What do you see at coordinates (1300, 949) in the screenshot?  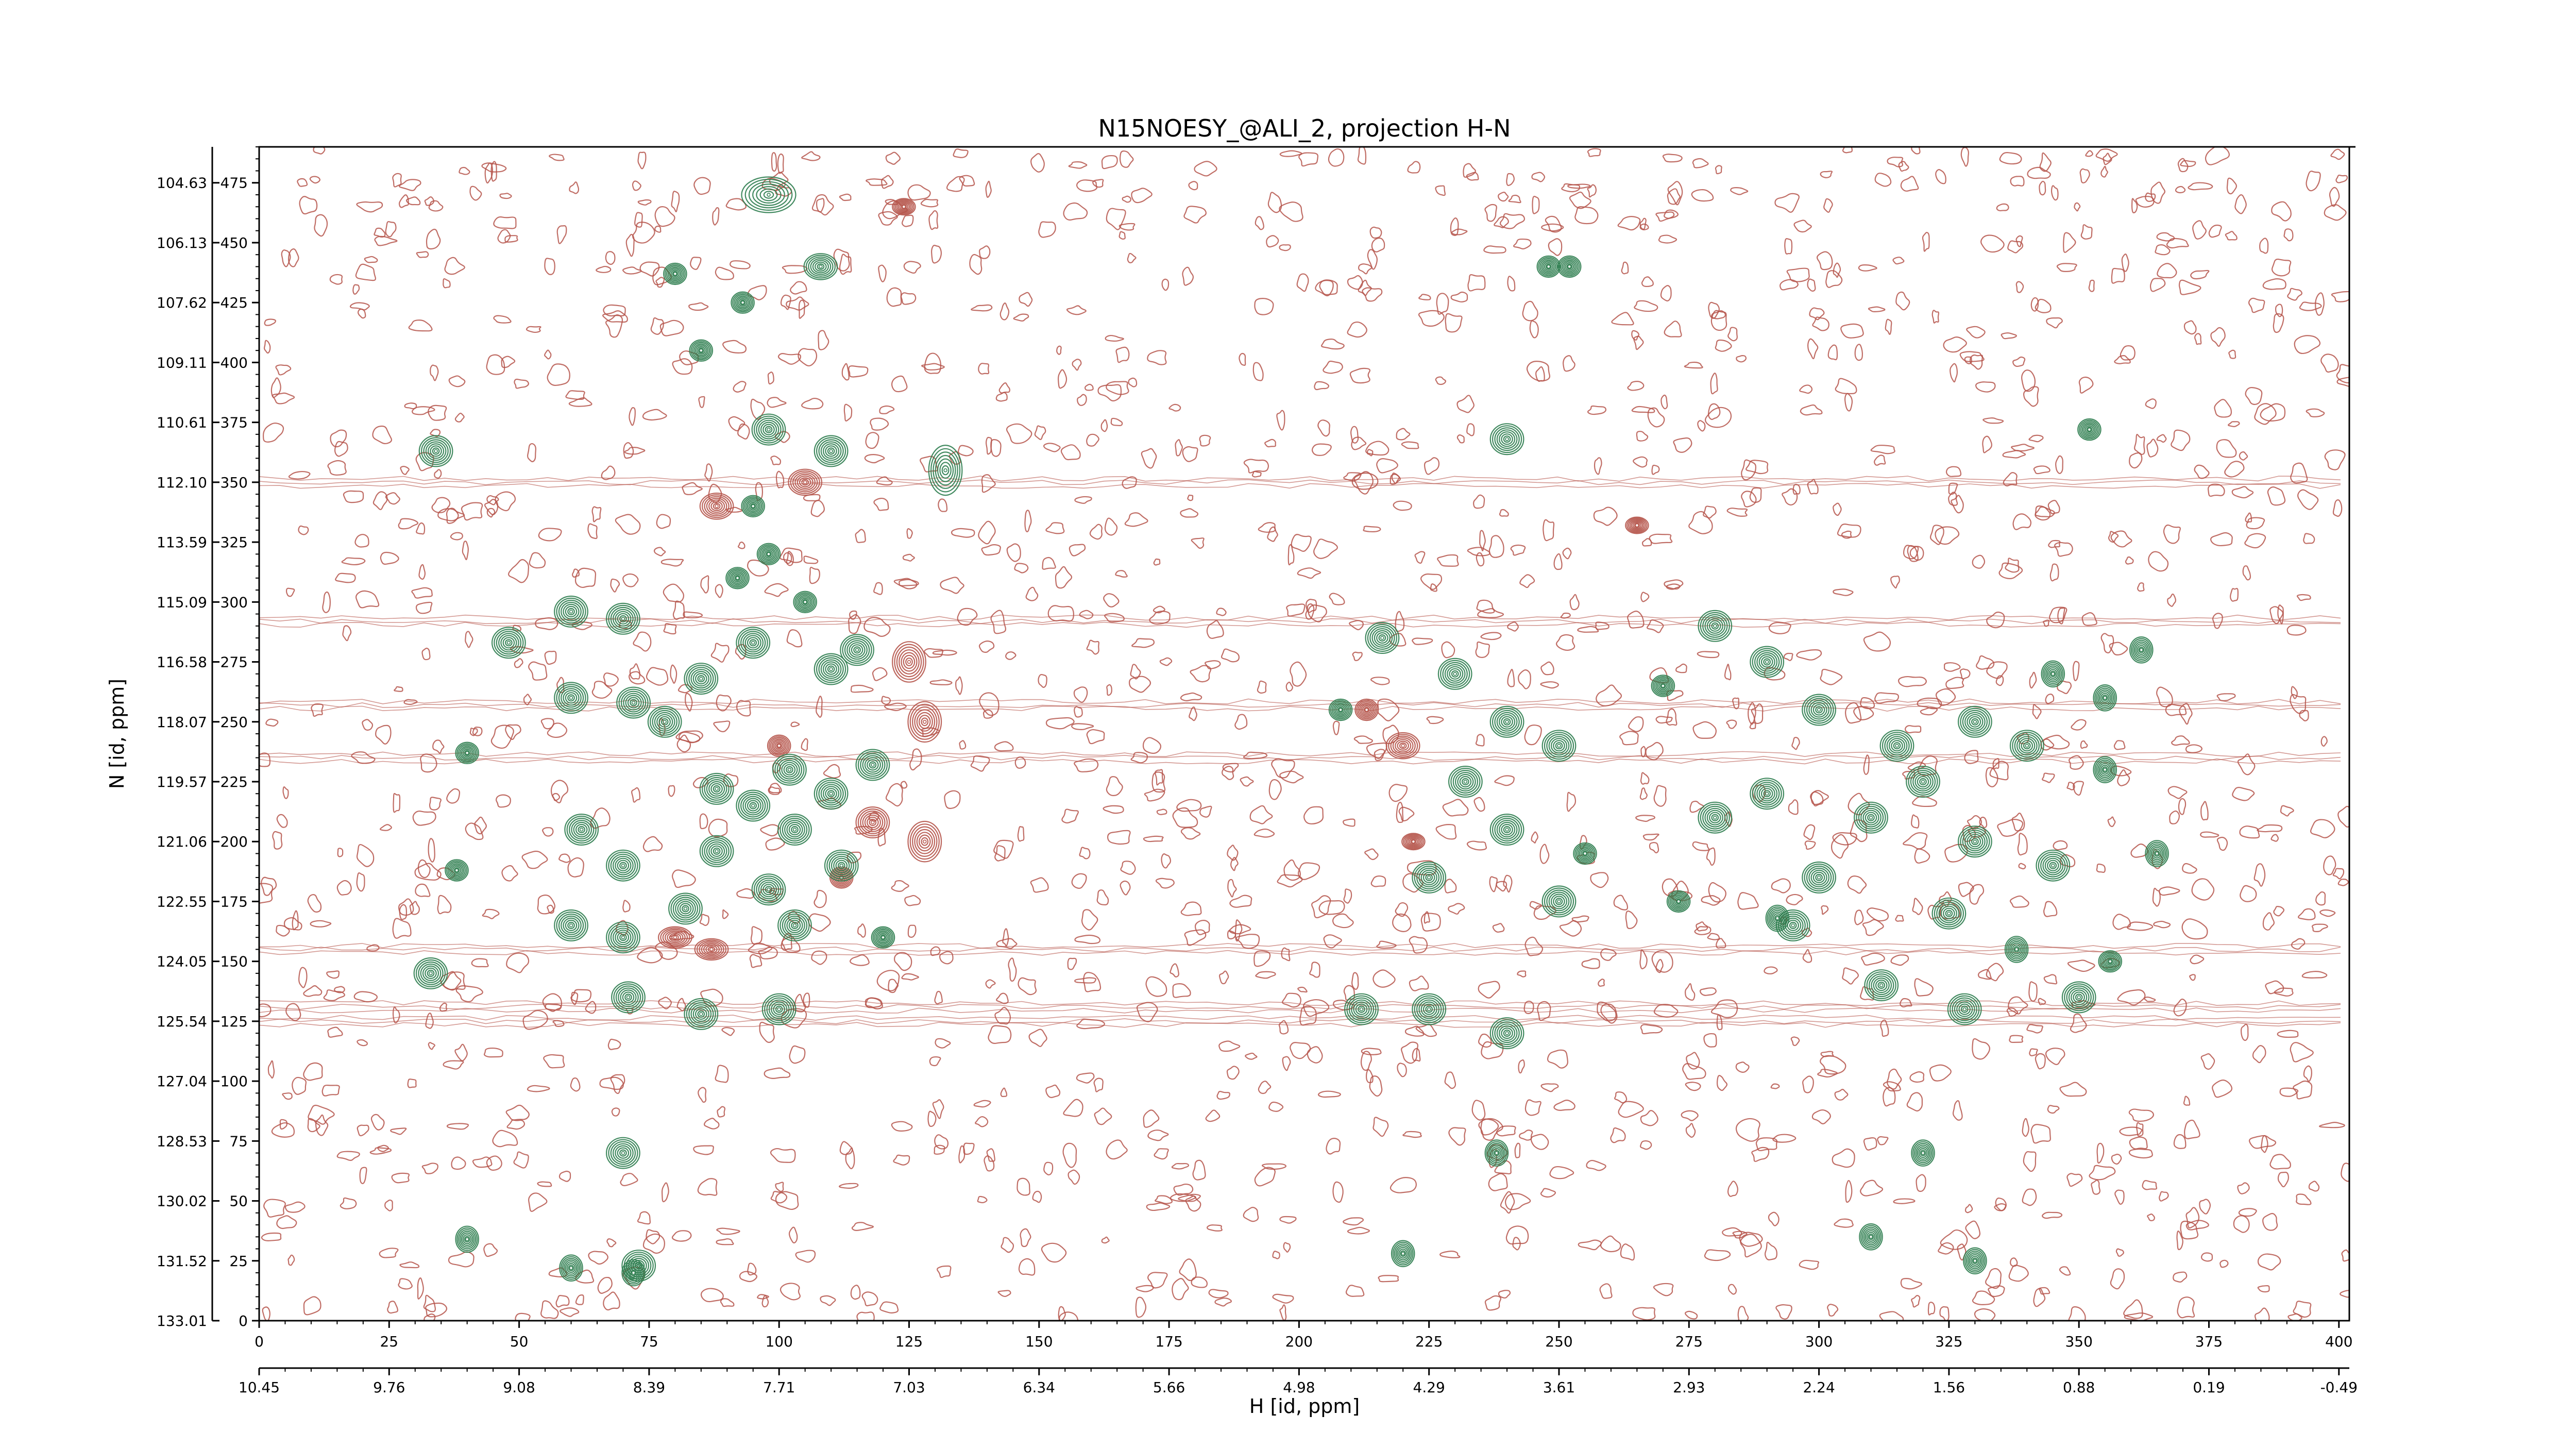 I see `noise-band` at bounding box center [1300, 949].